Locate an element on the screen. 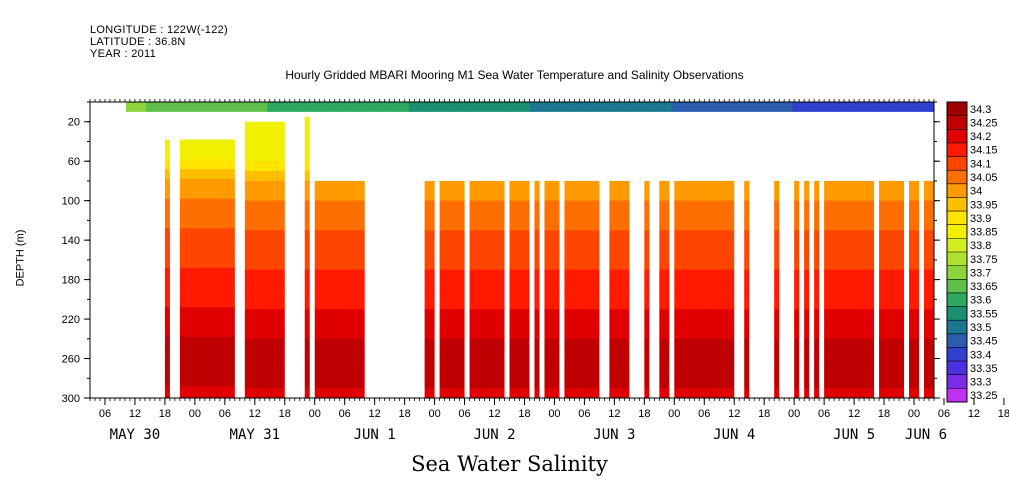  x-hour-tick-label: 18 is located at coordinates (644, 414).